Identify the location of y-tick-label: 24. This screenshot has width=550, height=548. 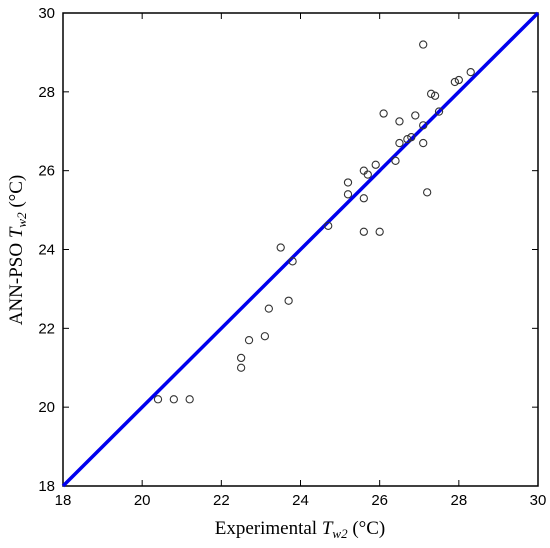
(46, 250).